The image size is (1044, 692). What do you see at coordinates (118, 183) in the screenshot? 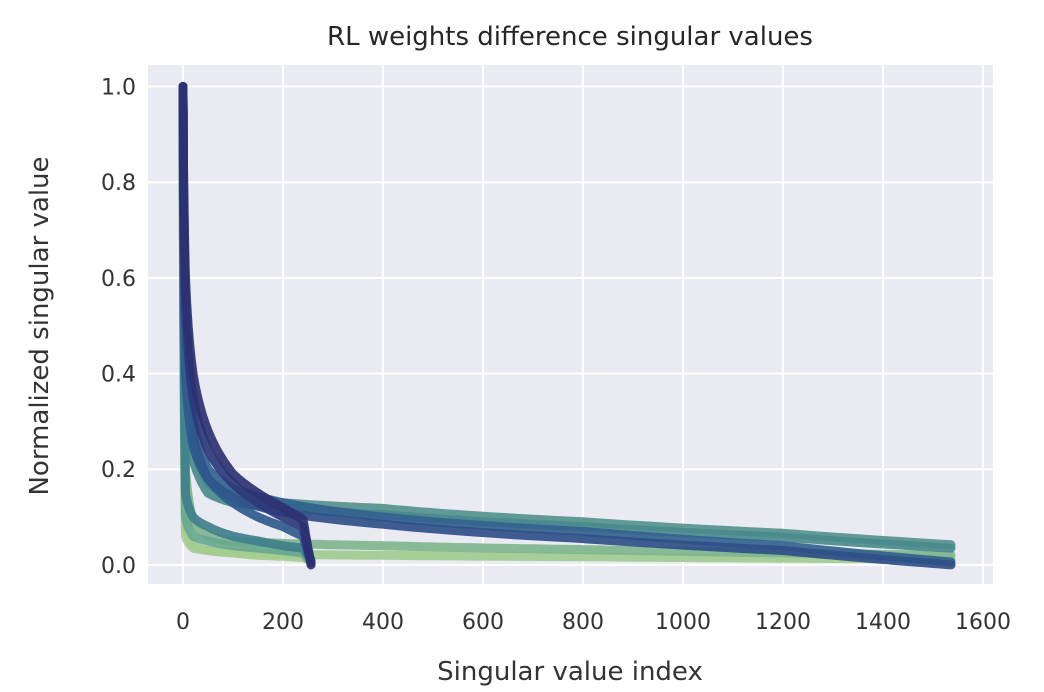
I see `y-tick-label: 0.8` at bounding box center [118, 183].